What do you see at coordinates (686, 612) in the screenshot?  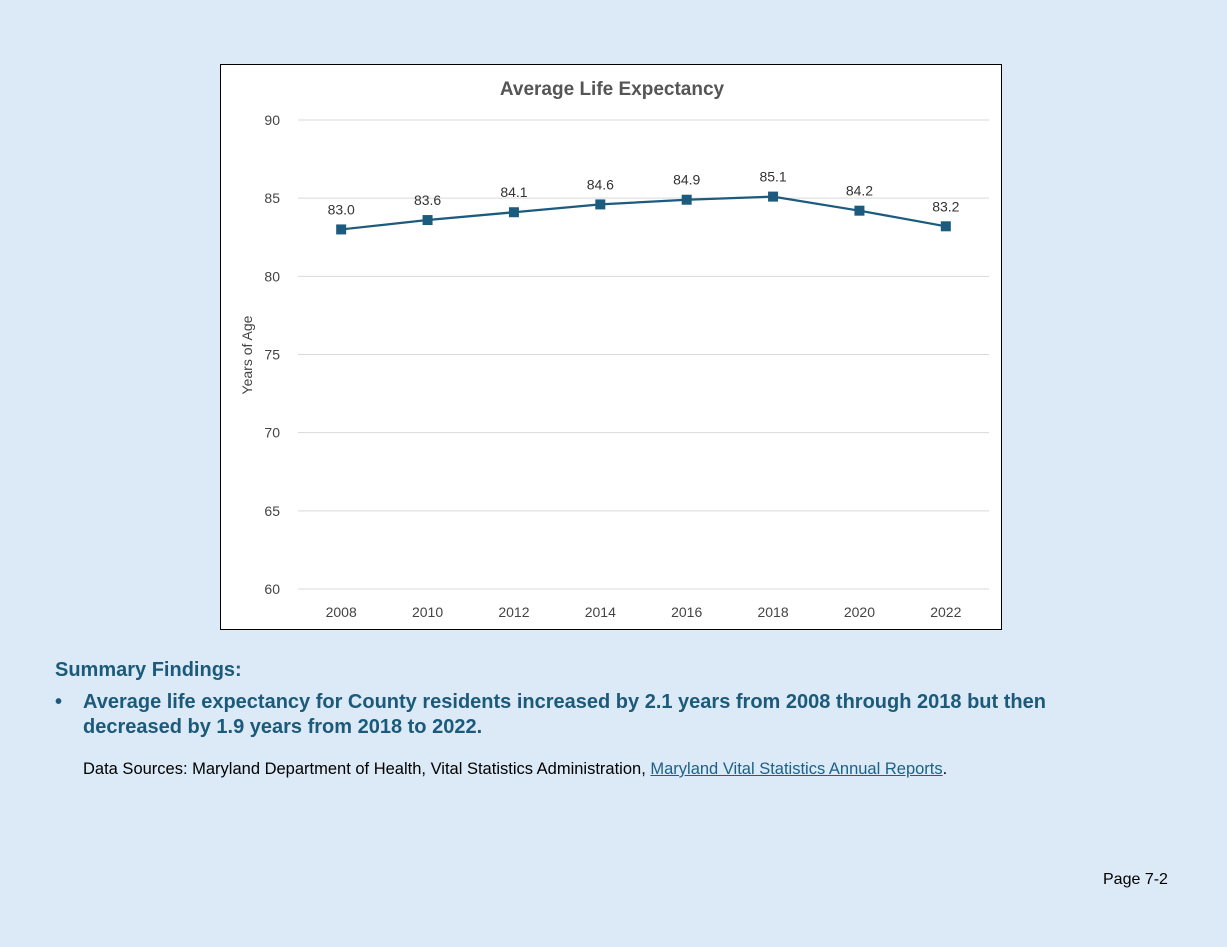 I see `x-tick-label: 2016` at bounding box center [686, 612].